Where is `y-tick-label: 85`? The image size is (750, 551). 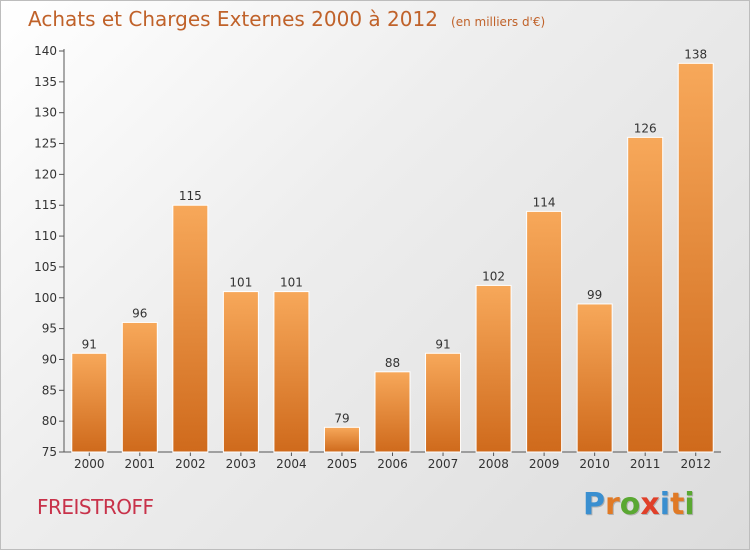 y-tick-label: 85 is located at coordinates (49, 390).